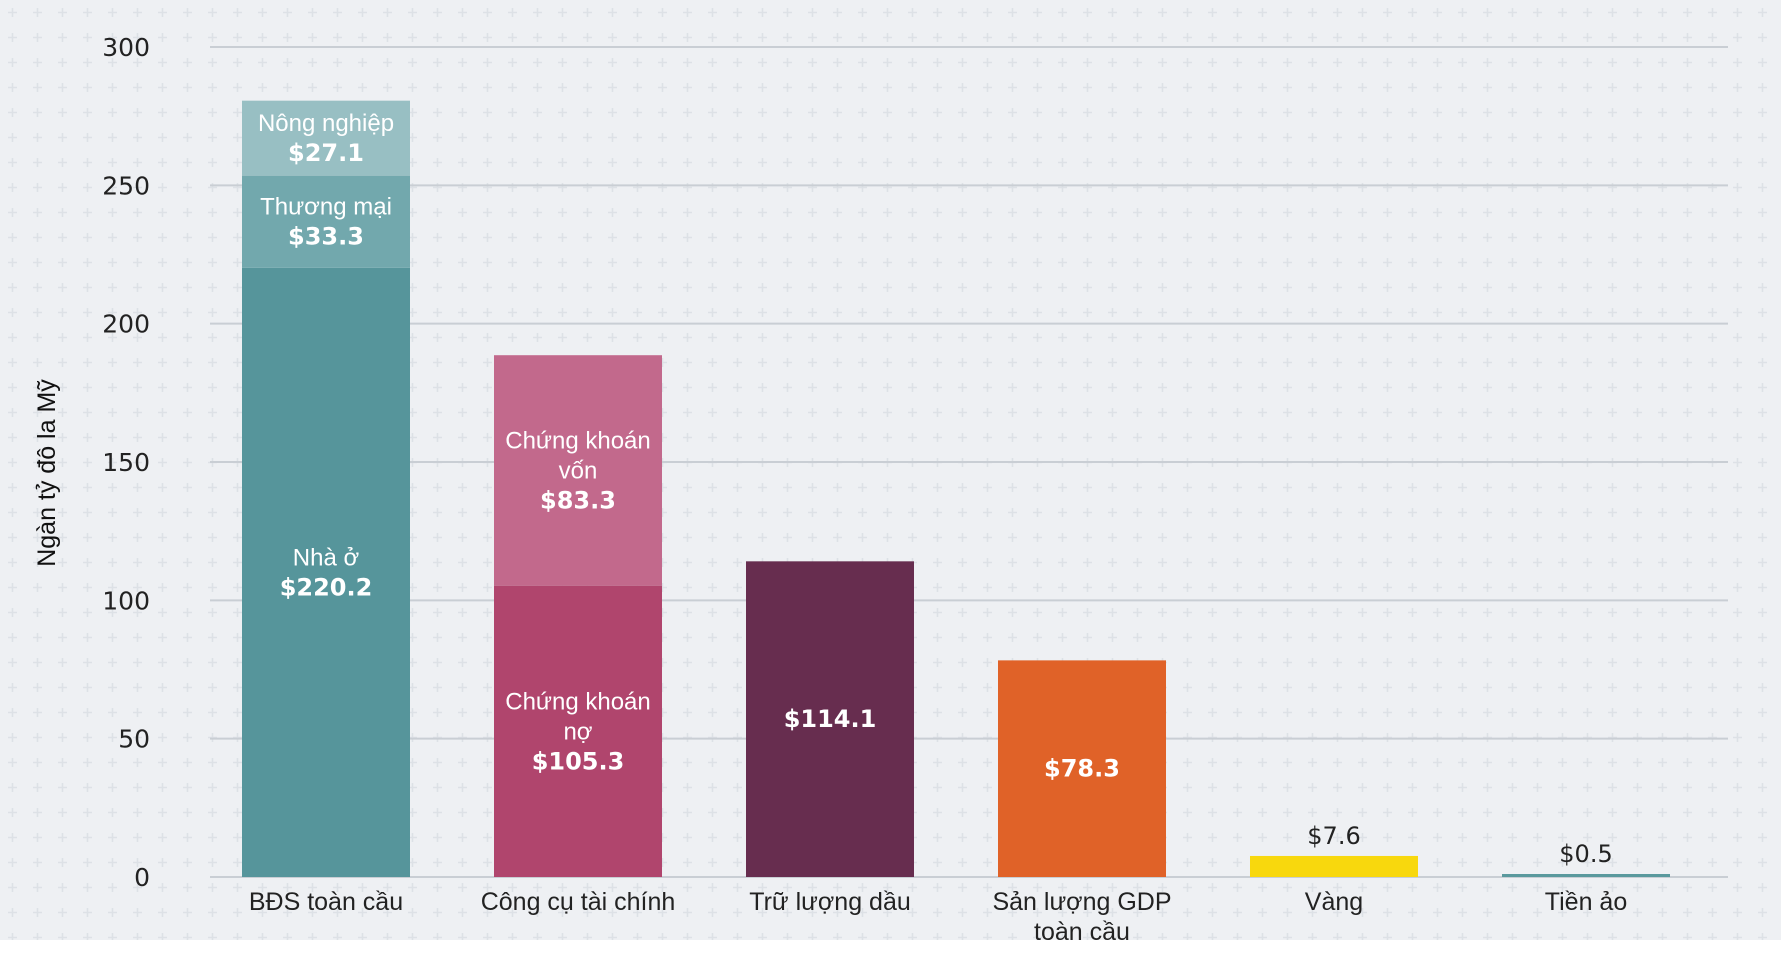 The image size is (1781, 961). Describe the element at coordinates (47, 473) in the screenshot. I see `y-axis-label: Ngàn tỷ đô la Mỹ` at that location.